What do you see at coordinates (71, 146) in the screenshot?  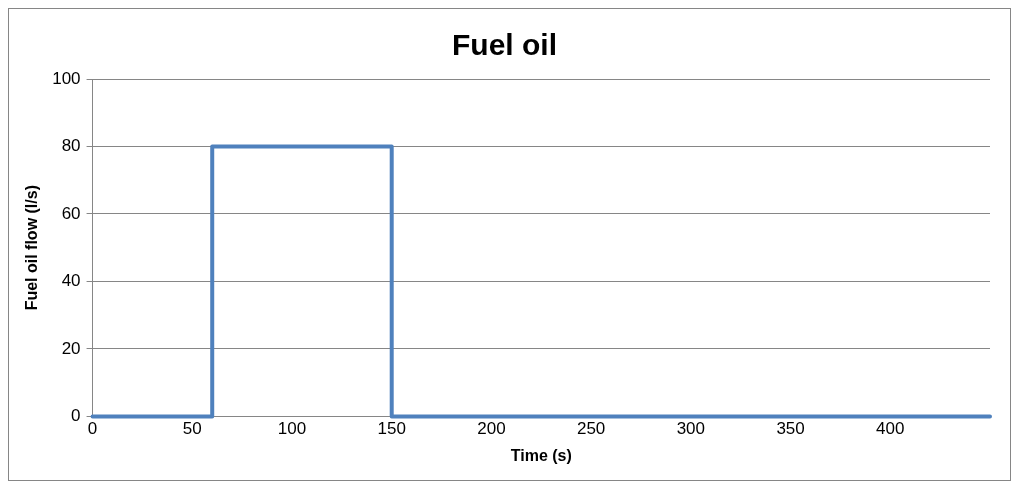 I see `y-tick-label: 80` at bounding box center [71, 146].